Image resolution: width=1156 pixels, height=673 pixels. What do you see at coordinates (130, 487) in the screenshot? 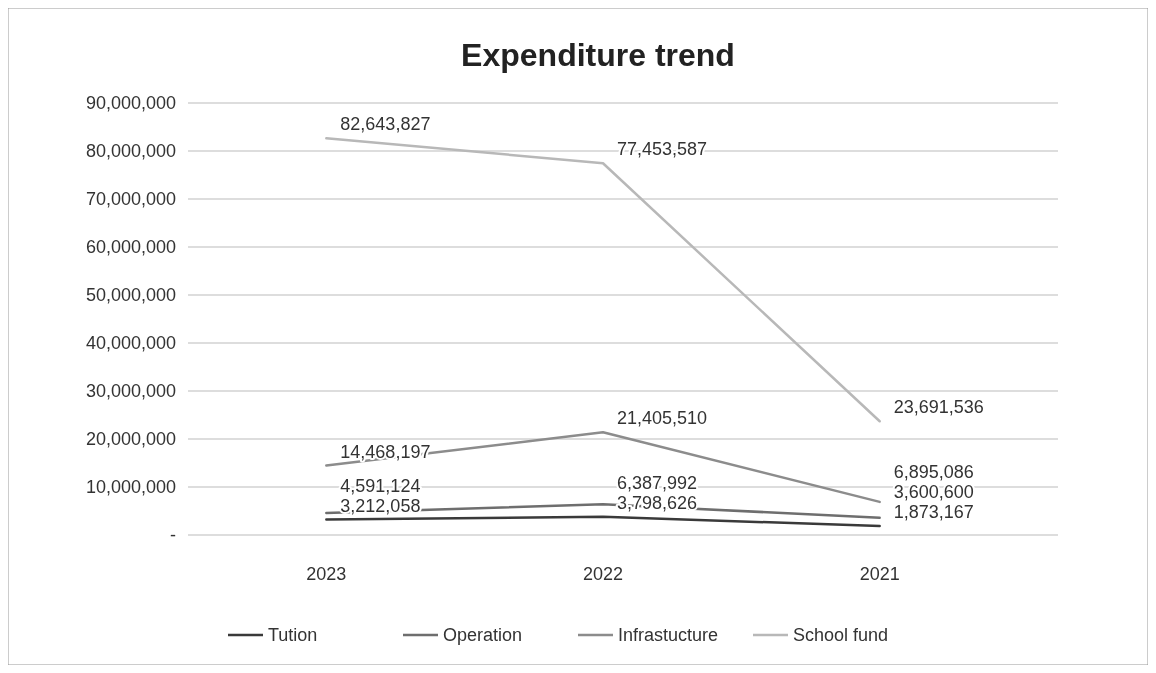
I see `y-tick-label: 10,000,000` at bounding box center [130, 487].